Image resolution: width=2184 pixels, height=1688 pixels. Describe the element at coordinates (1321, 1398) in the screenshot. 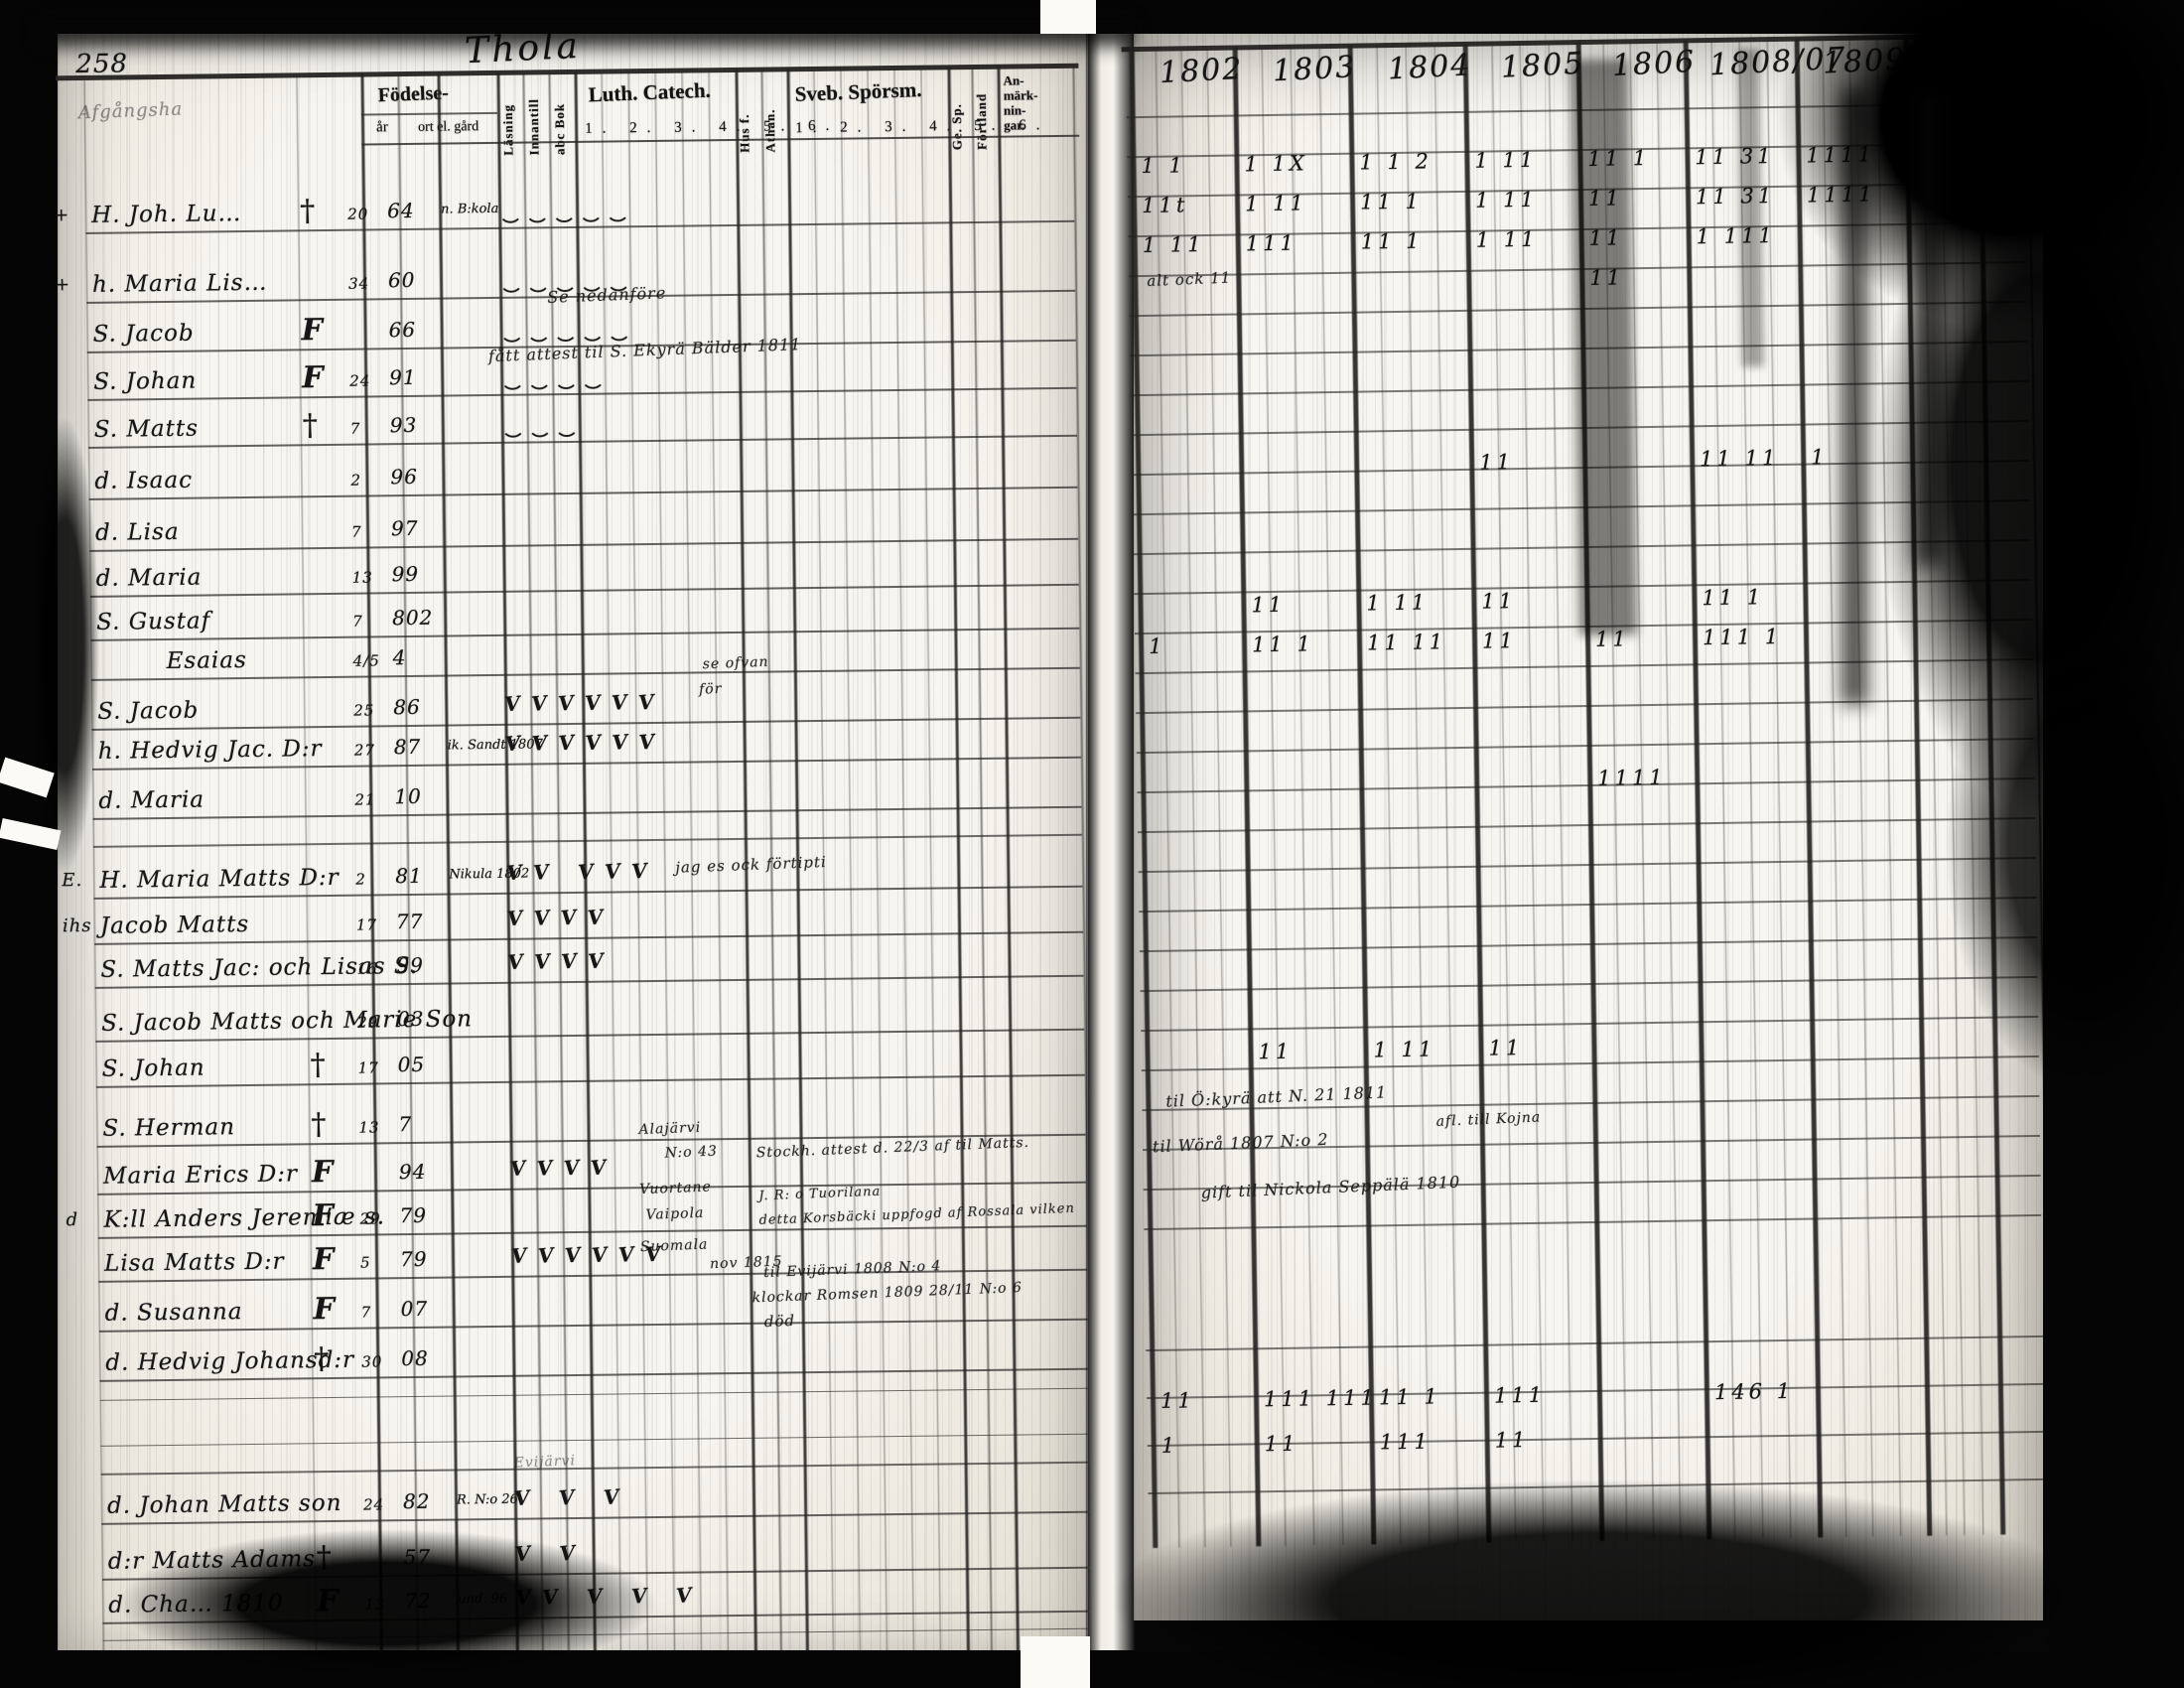

I see `attendance-marks: 111 111` at that location.